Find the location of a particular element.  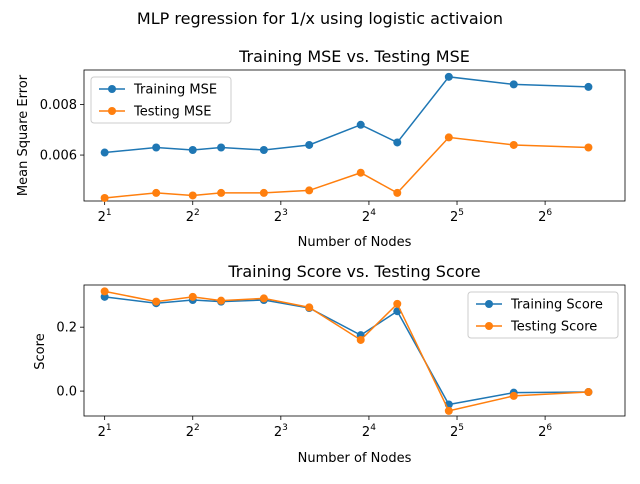

score-chart-legend-label: Testing Score is located at coordinates (553, 327).